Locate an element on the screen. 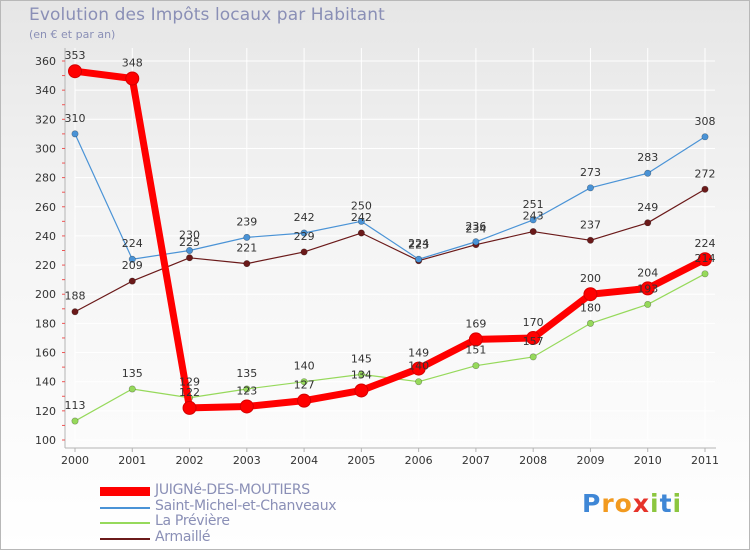 The height and width of the screenshot is (550, 750). data-label-La Prévière-2000: 113 is located at coordinates (75, 405).